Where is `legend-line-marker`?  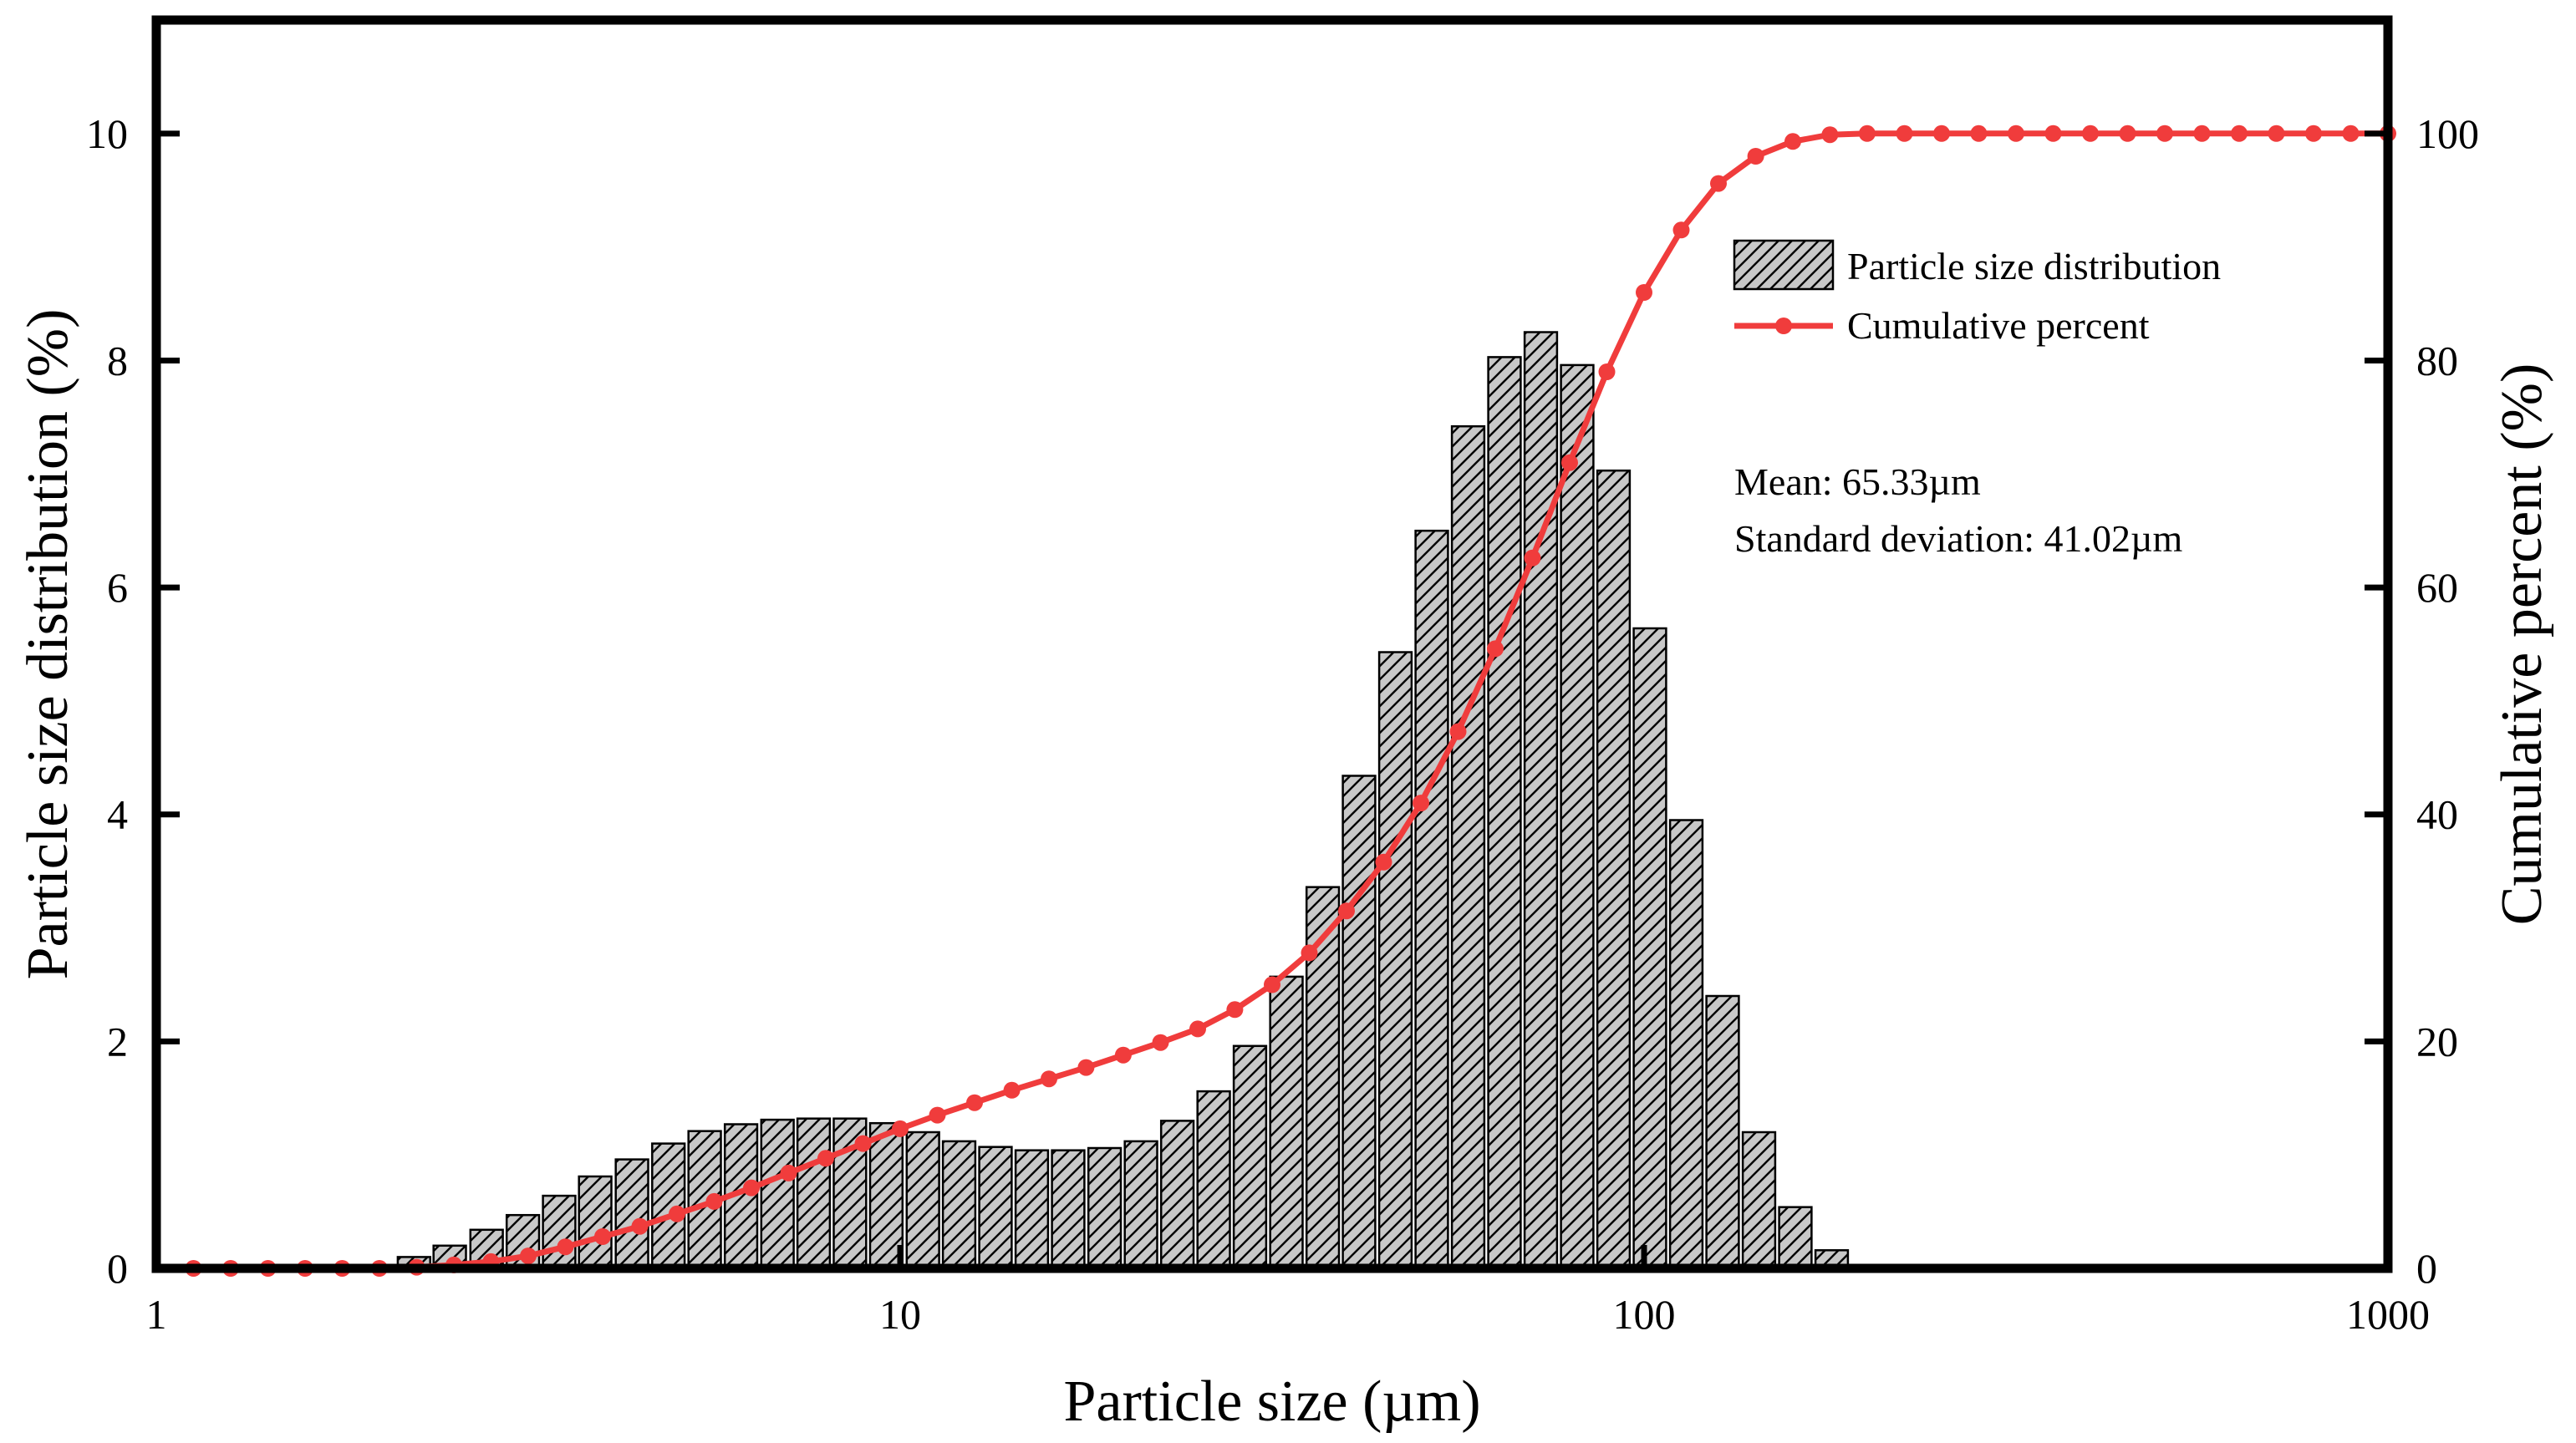
legend-line-marker is located at coordinates (1783, 326).